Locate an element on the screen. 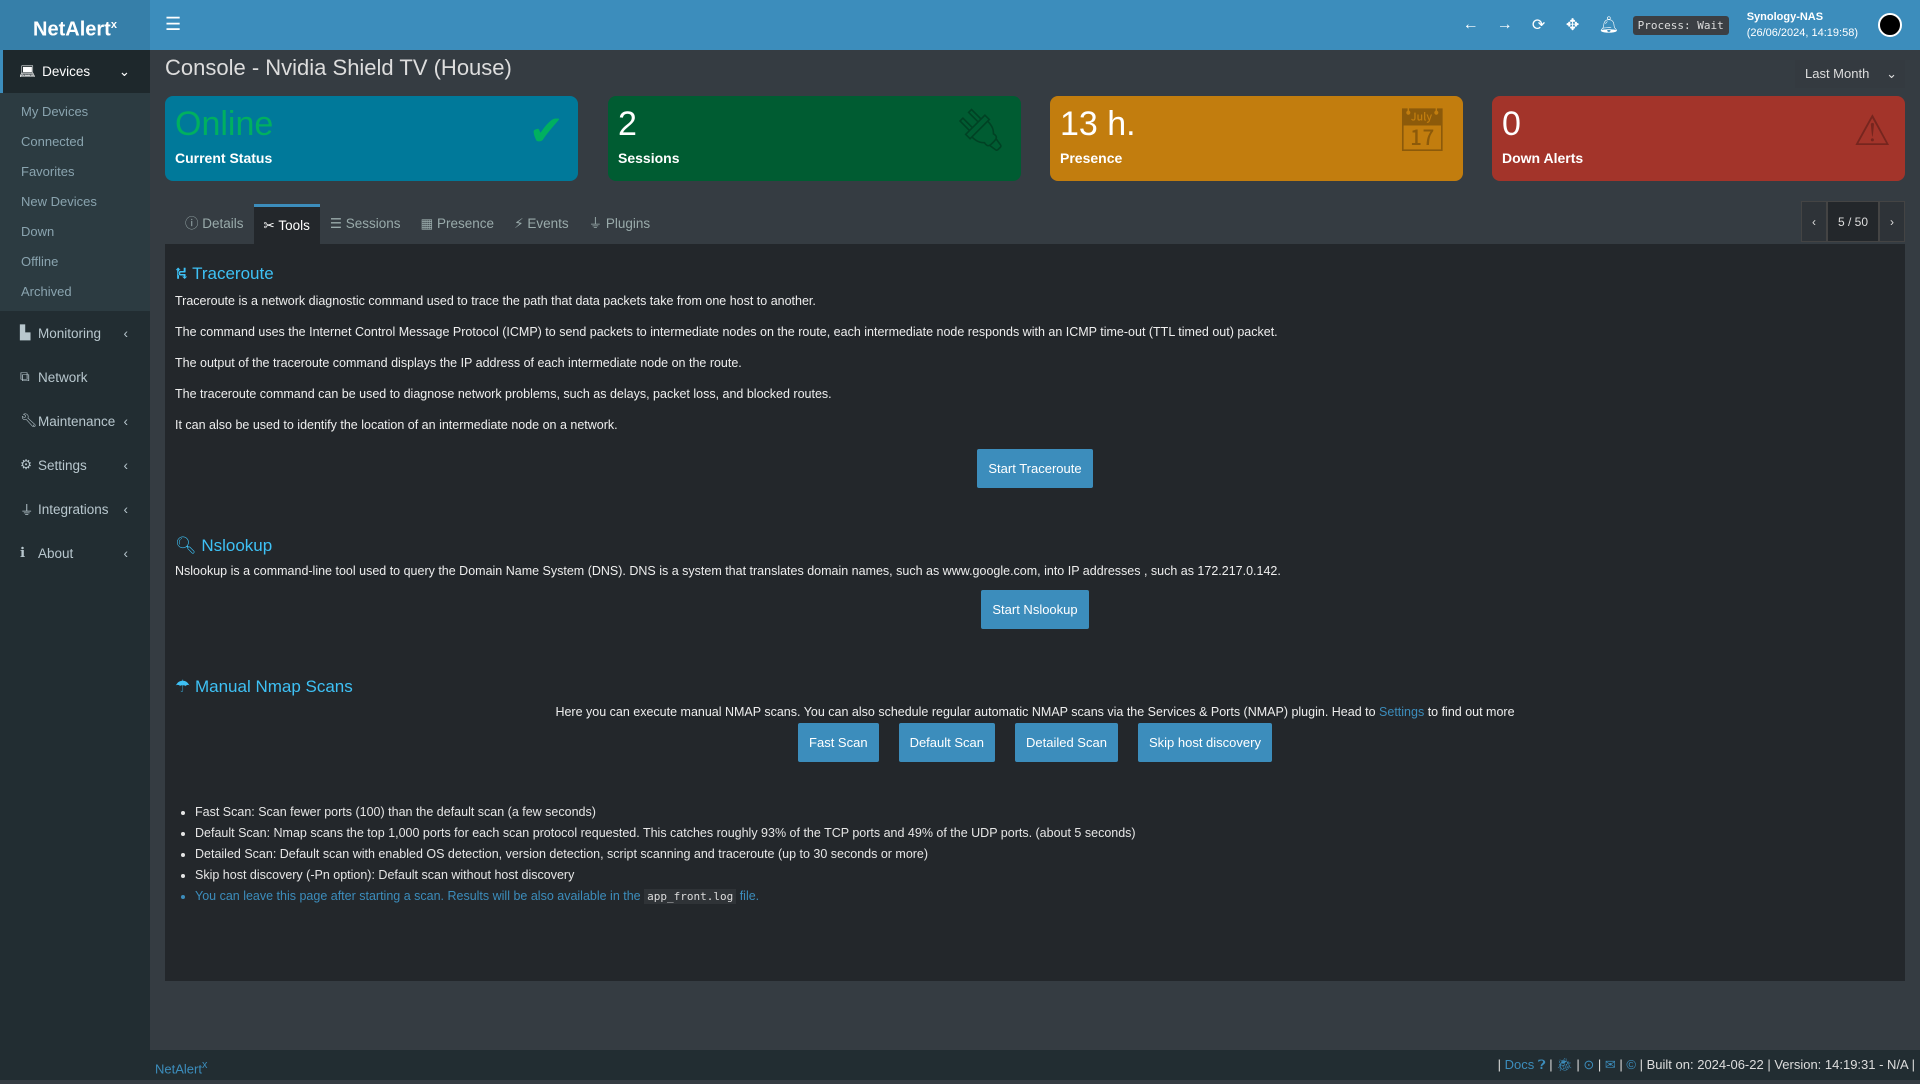  sidebar-subitem: Offline is located at coordinates (40, 261).